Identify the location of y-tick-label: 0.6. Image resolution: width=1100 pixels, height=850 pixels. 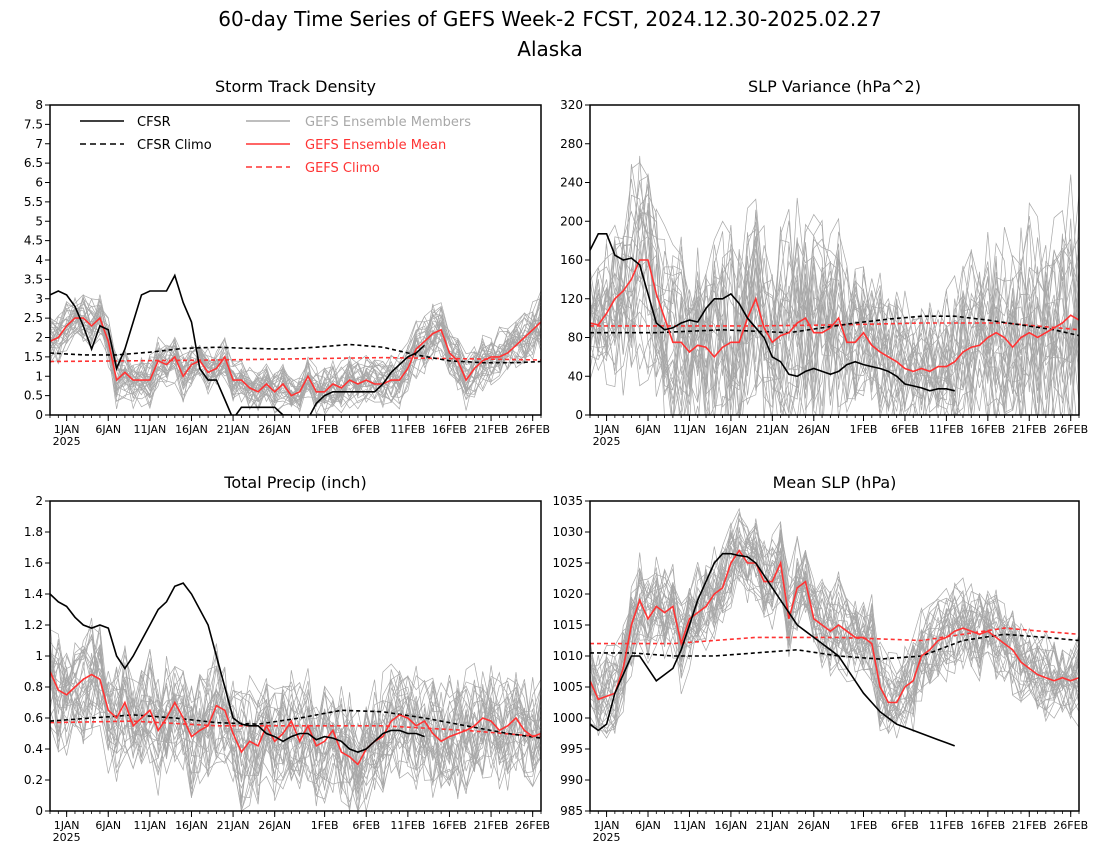
(33, 718).